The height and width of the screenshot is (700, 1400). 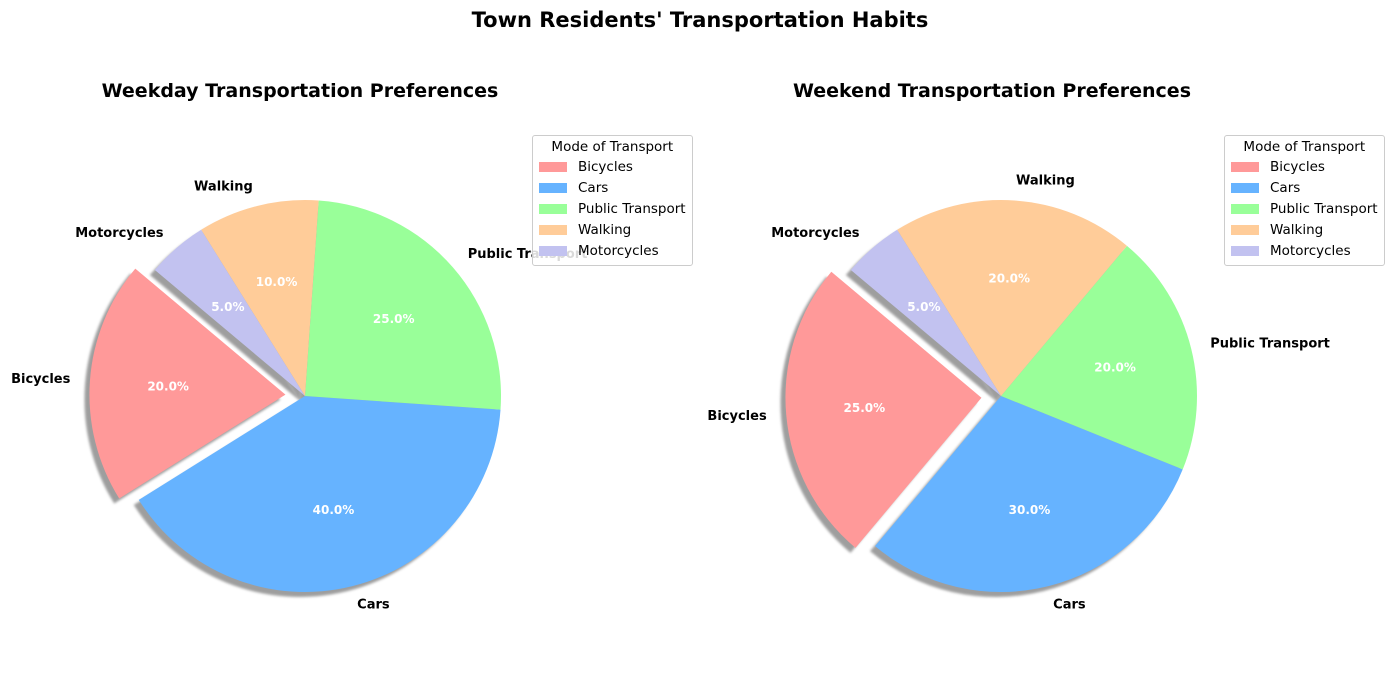 What do you see at coordinates (865, 408) in the screenshot?
I see `pct-label-bicycles: 25.0%` at bounding box center [865, 408].